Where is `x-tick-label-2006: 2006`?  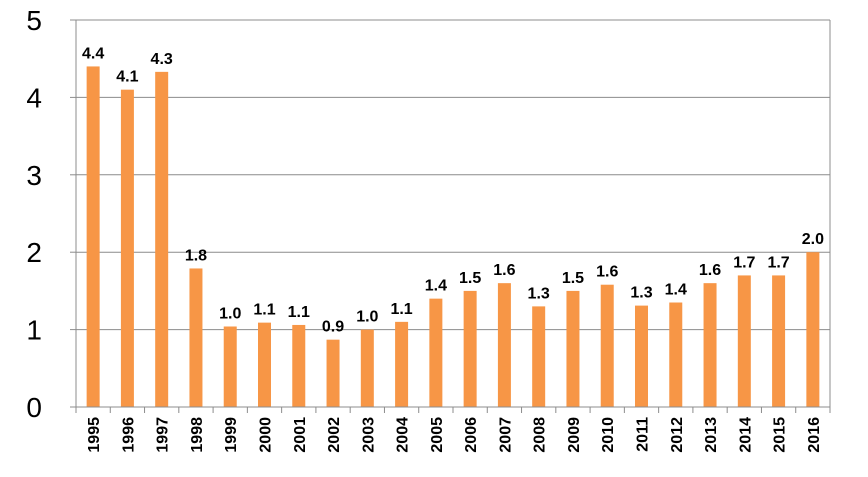
x-tick-label-2006: 2006 is located at coordinates (471, 435).